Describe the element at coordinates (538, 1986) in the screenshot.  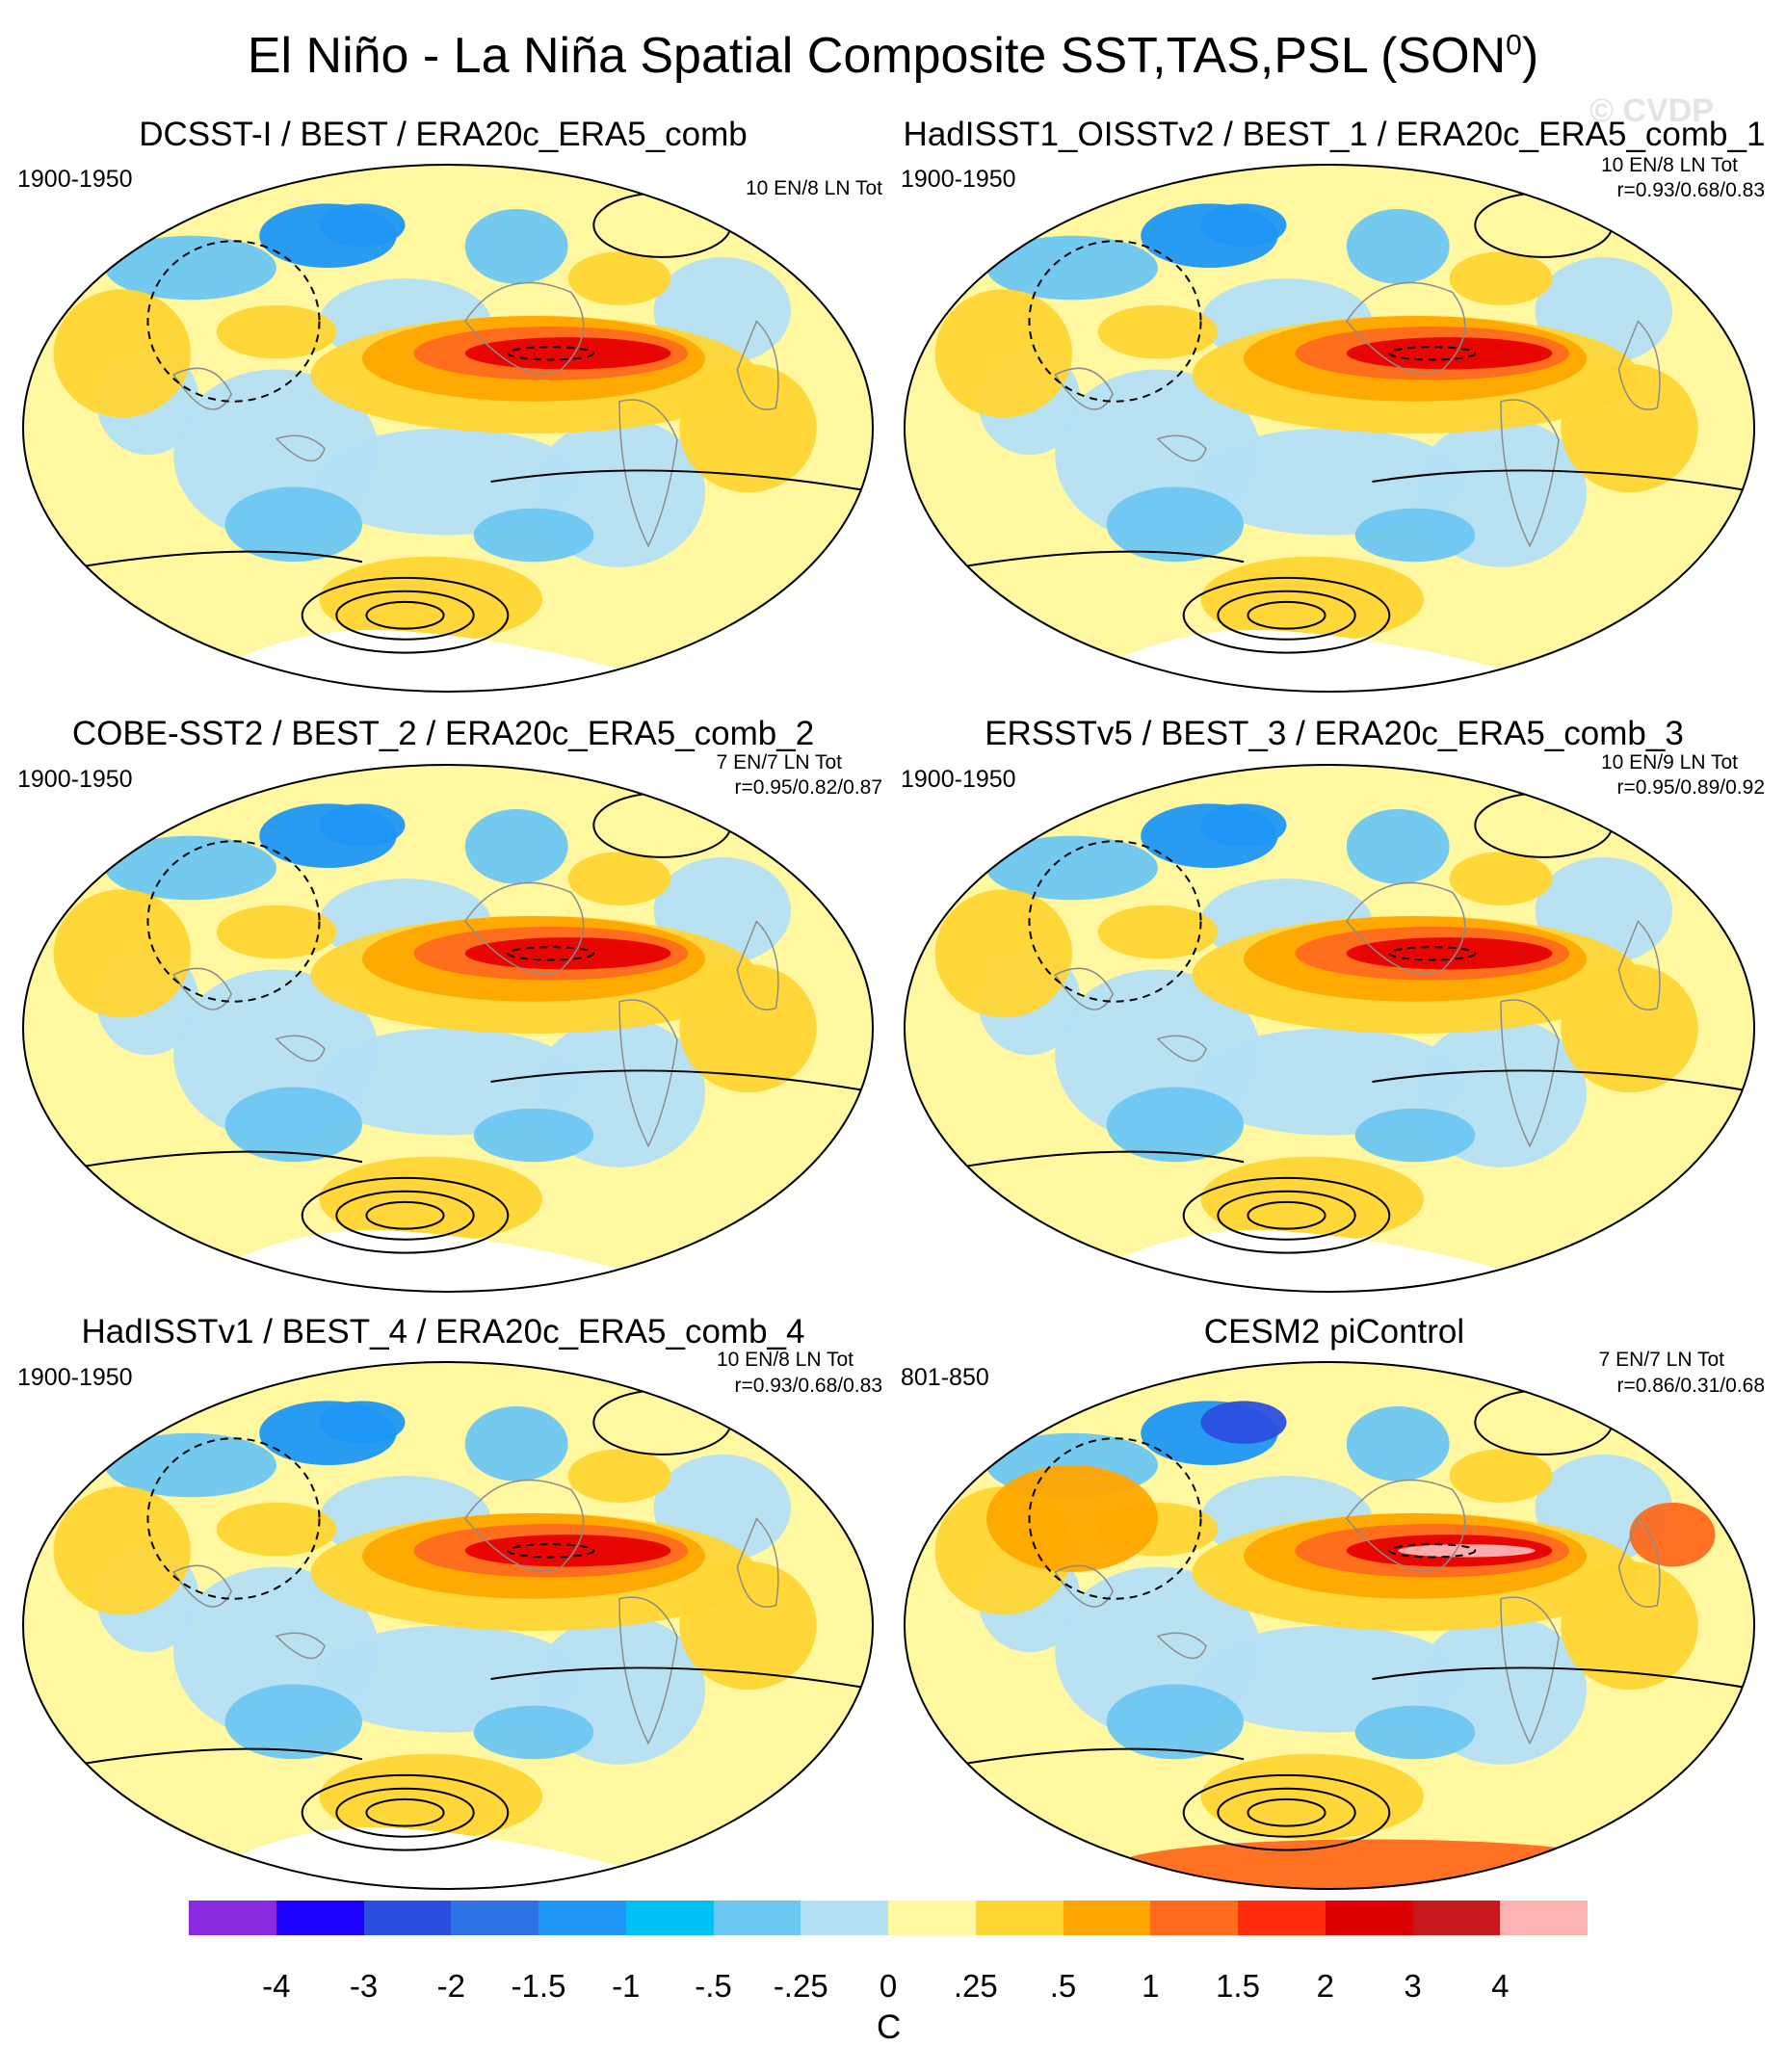
I see `colorbar-tick-label: -1.5` at that location.